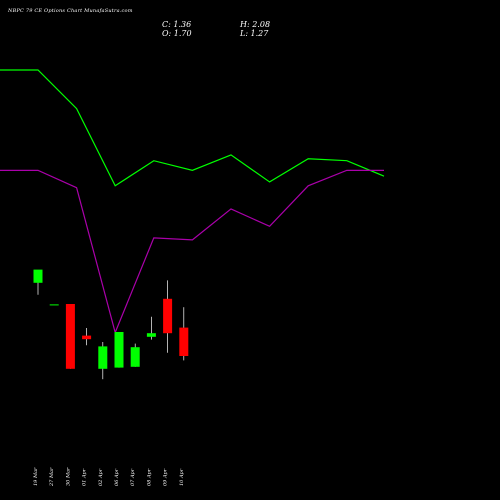 The width and height of the screenshot is (500, 500). What do you see at coordinates (68, 476) in the screenshot?
I see `x-tick-label: 30 Mar` at bounding box center [68, 476].